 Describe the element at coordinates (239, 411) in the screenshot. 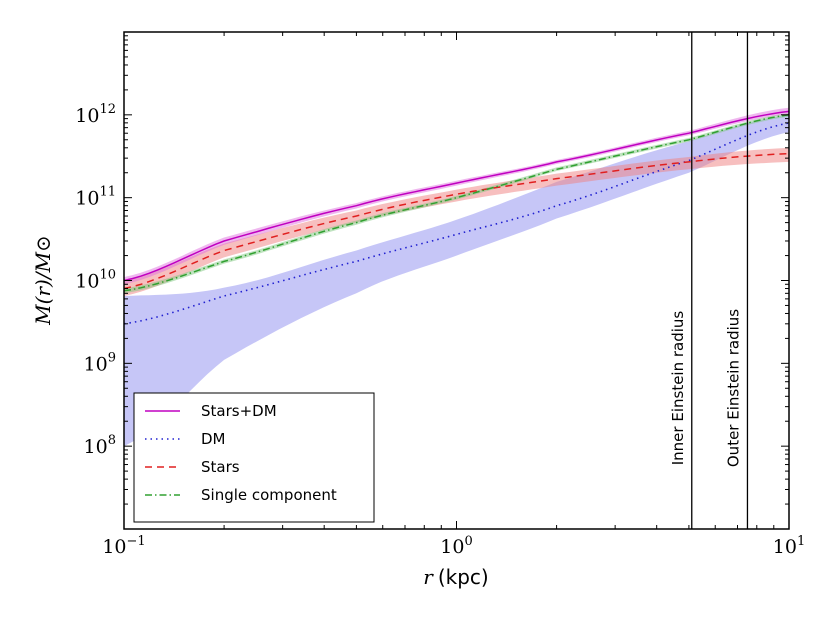

I see `legend-label-stars-dm: Stars+DM` at that location.